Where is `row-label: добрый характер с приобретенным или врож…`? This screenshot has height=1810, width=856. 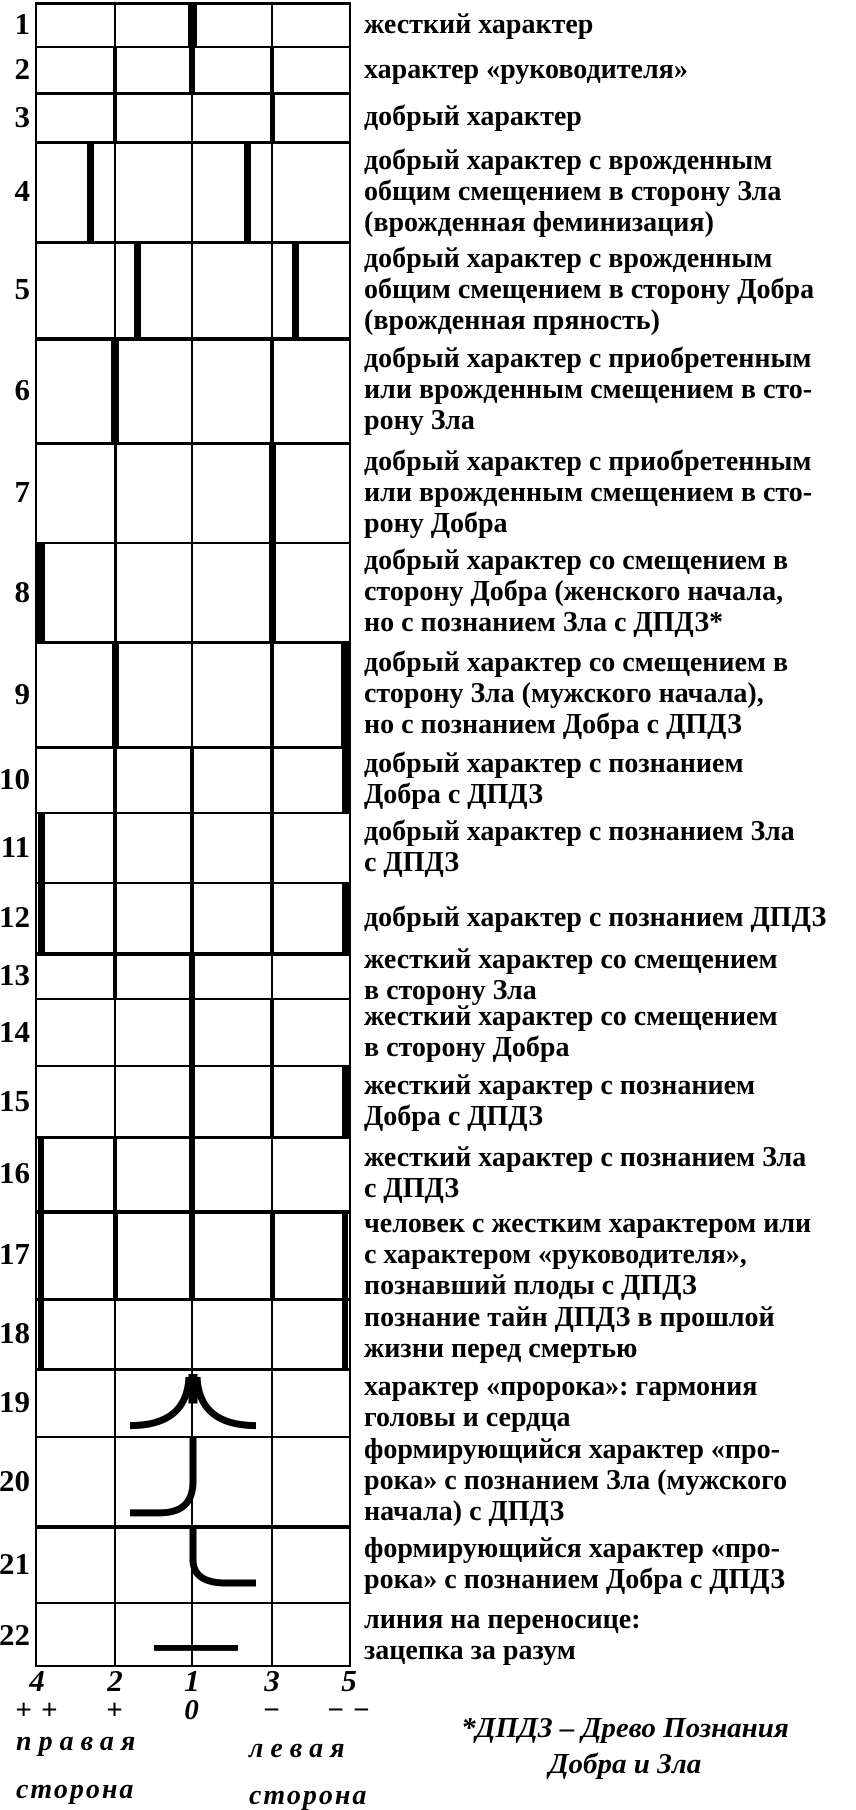 row-label: добрый характер с приобретенным или врож… is located at coordinates (588, 492).